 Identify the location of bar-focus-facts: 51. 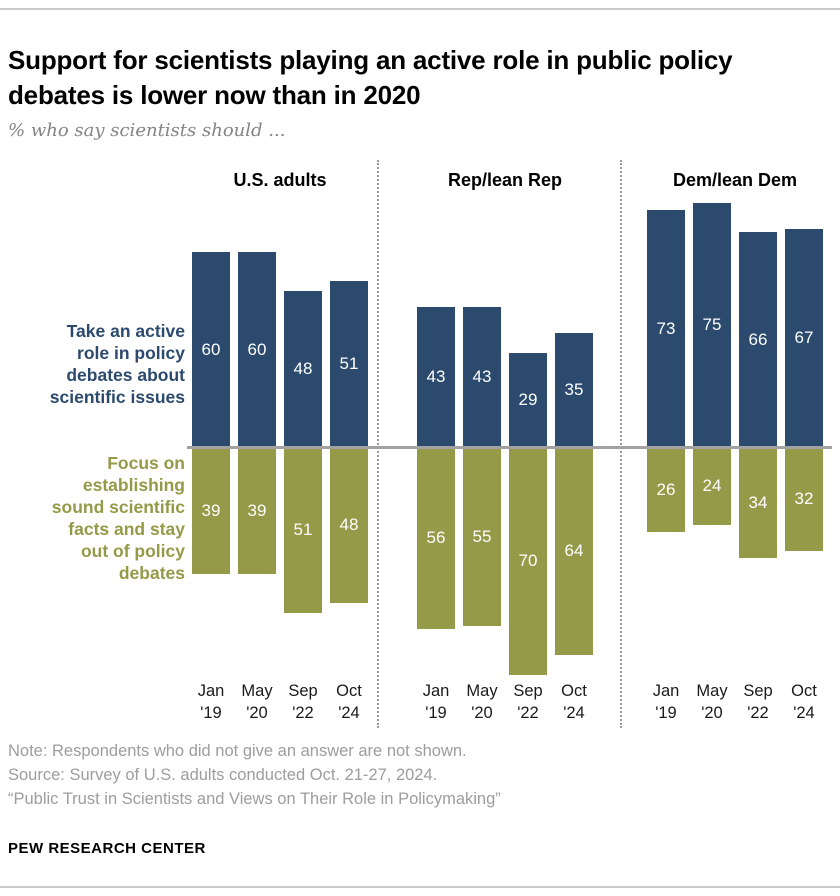
(303, 530).